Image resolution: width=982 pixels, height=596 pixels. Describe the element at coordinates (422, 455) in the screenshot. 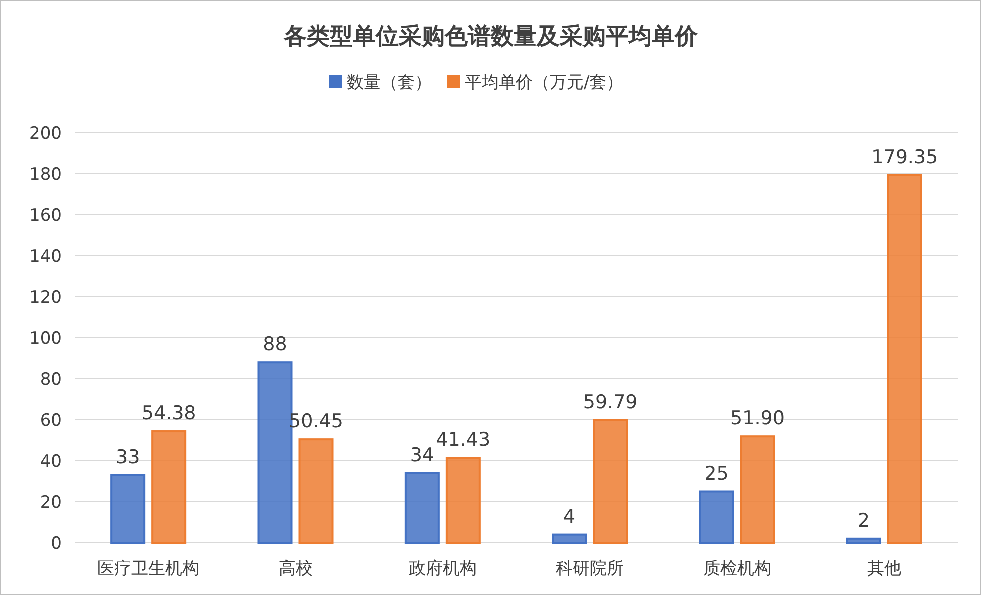

I see `data-label: 34` at that location.